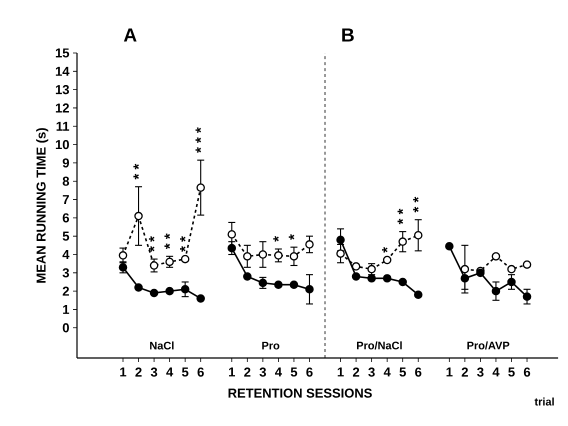 This screenshot has width=568, height=426. I want to click on annotation: Pro/NaCl, so click(379, 345).